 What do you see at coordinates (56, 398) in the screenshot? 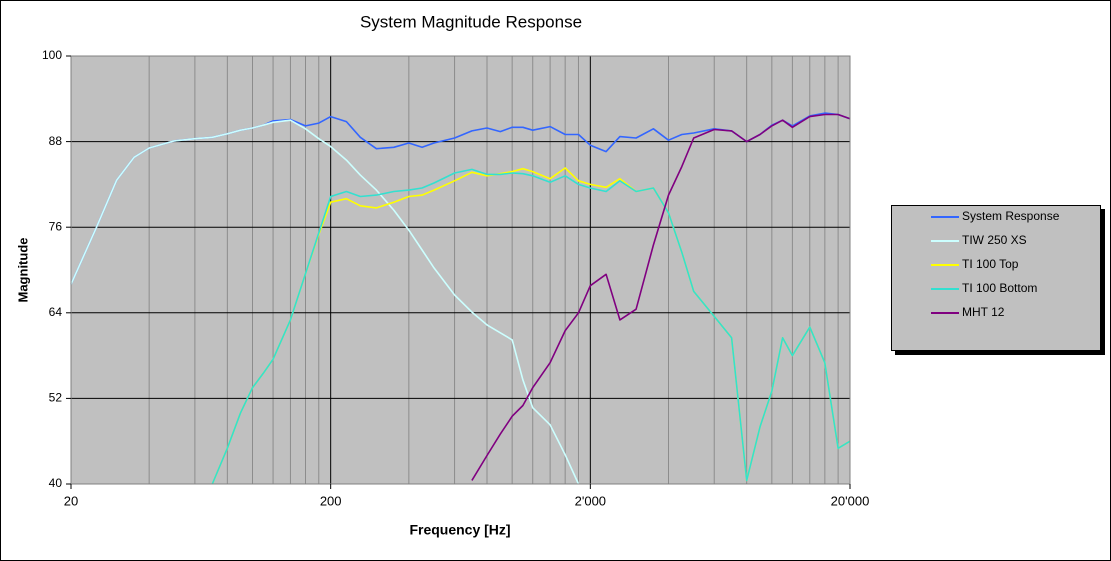
I see `y-tick-label: 52` at bounding box center [56, 398].